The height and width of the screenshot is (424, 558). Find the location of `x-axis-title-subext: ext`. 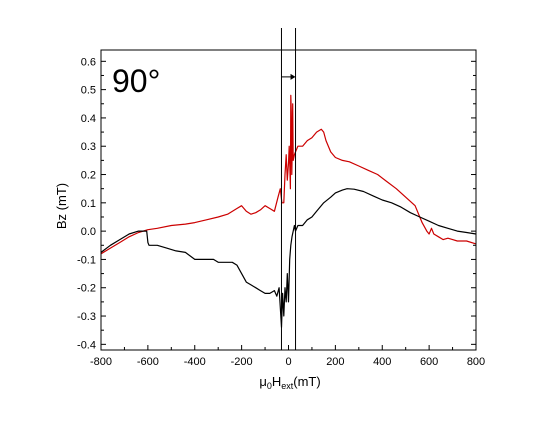

x-axis-title-subext: ext is located at coordinates (287, 386).